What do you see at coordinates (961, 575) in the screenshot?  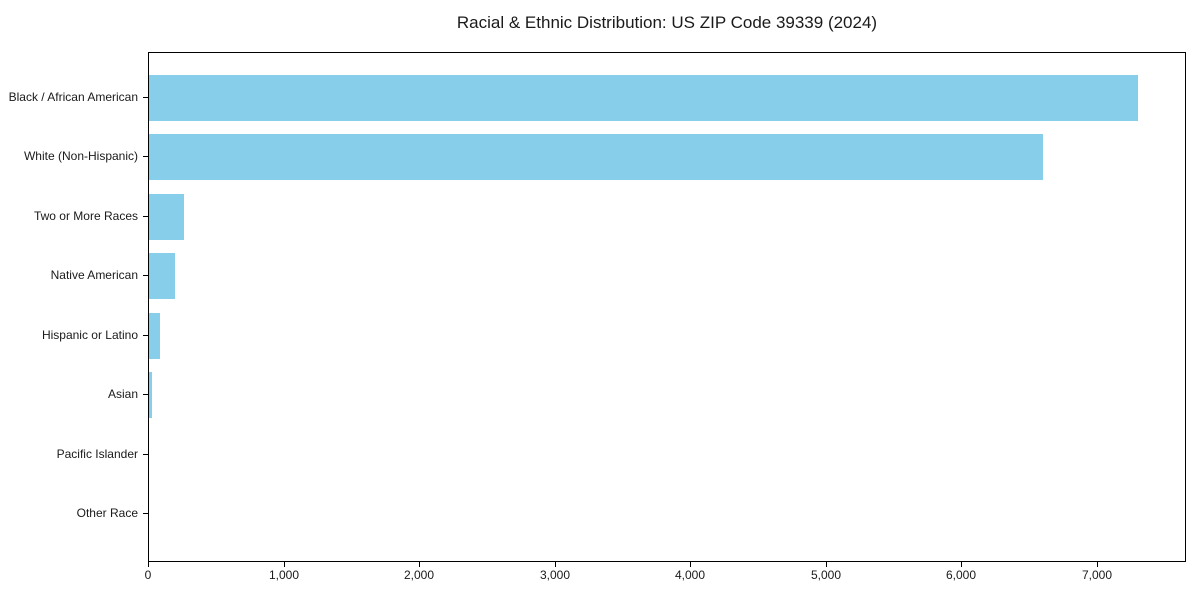 I see `x-tick-label-6000: 6,000` at bounding box center [961, 575].